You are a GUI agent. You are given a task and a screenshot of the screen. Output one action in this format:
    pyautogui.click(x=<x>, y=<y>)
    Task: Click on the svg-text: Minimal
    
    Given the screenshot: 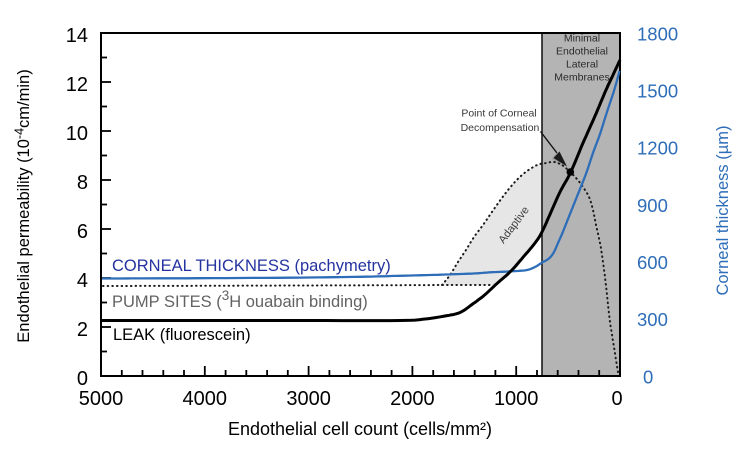 What is the action you would take?
    pyautogui.click(x=582, y=39)
    